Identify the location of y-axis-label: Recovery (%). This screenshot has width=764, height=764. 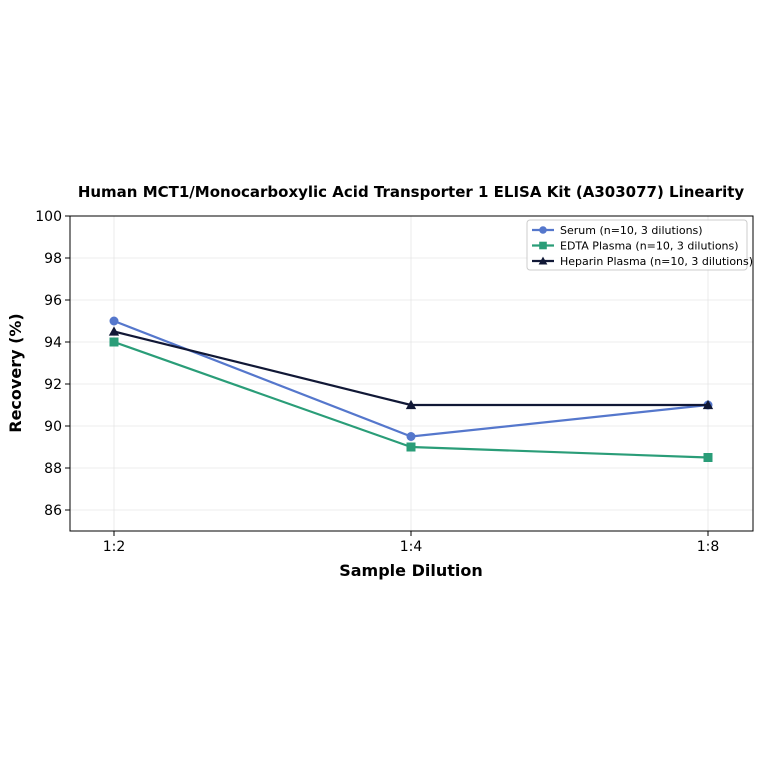
(15, 372).